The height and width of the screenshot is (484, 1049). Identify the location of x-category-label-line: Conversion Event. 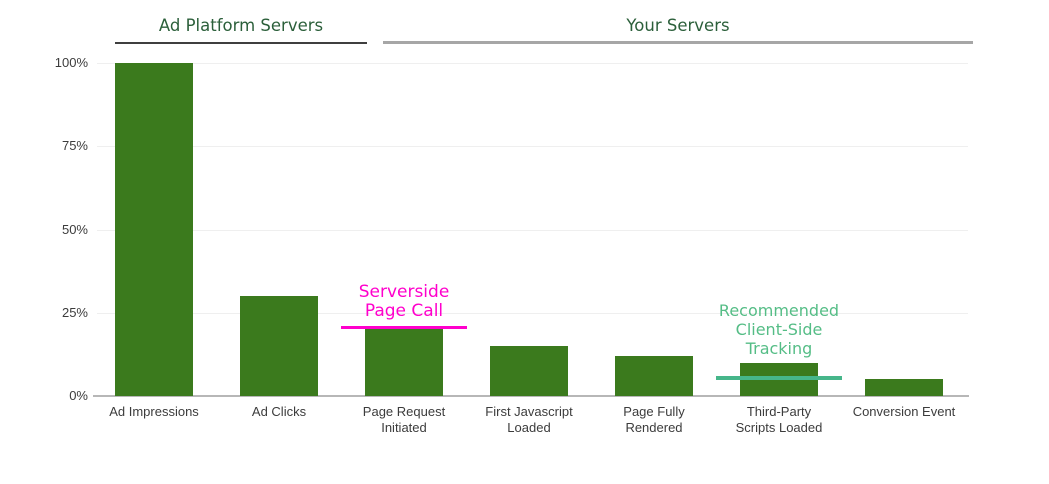
(904, 411).